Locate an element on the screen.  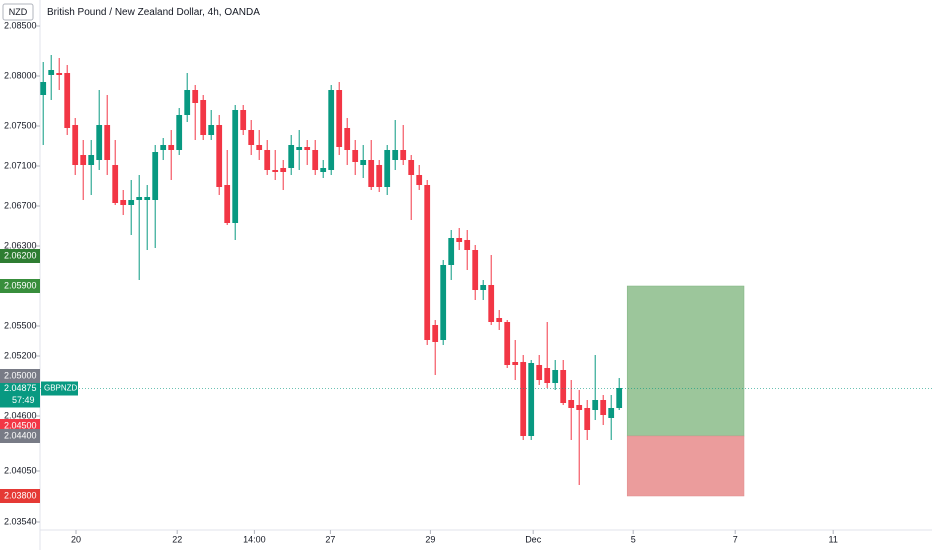
price-tag-label: 2.04400 is located at coordinates (20, 435).